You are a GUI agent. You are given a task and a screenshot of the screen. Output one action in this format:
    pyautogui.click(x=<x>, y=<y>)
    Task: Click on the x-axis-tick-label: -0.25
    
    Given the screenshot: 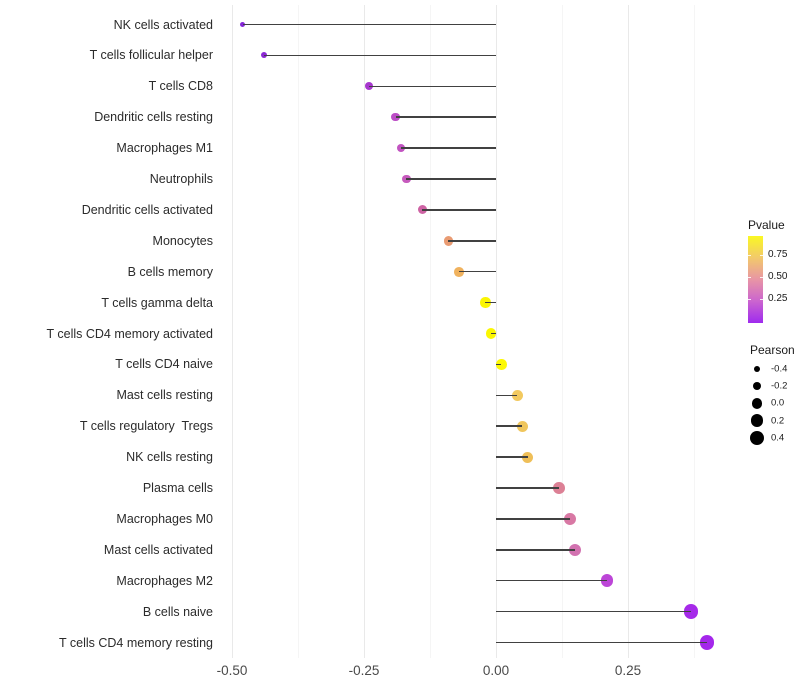 What is the action you would take?
    pyautogui.click(x=364, y=670)
    